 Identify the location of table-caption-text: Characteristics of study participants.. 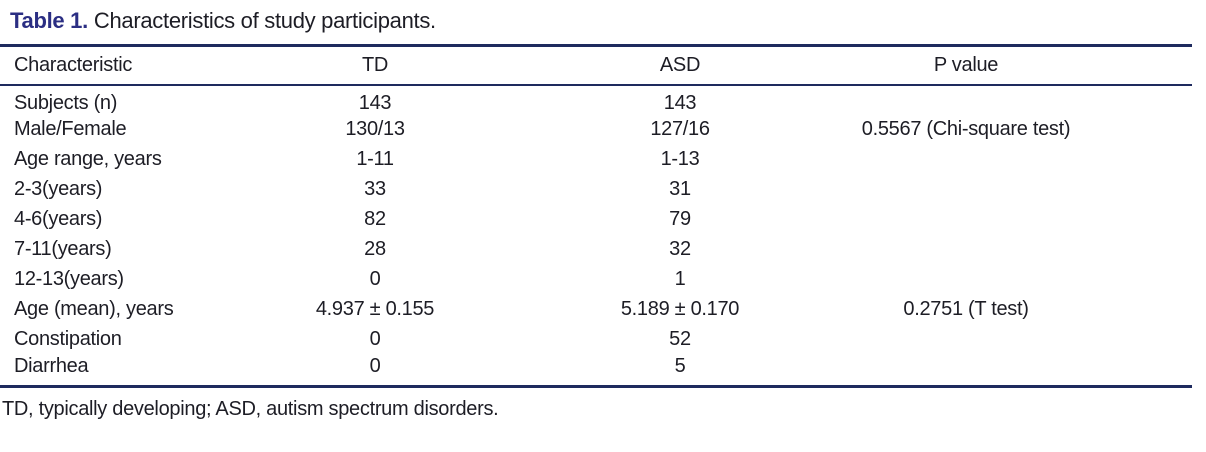
(264, 20).